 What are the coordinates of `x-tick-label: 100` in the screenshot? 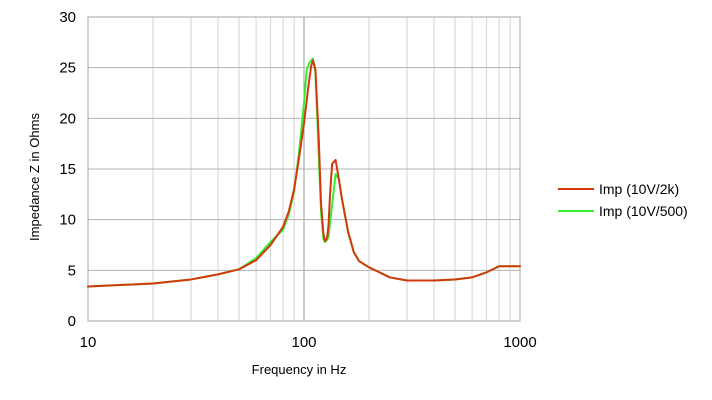 It's located at (303, 342).